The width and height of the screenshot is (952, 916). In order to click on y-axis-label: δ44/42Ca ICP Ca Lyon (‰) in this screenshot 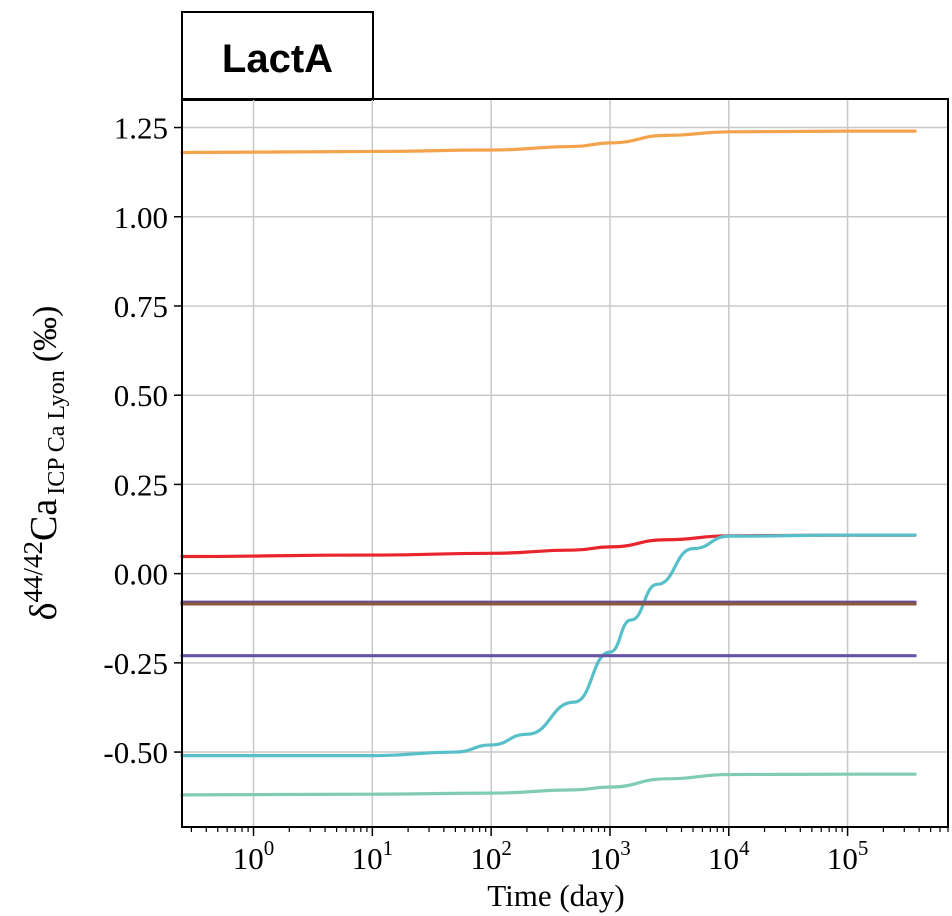, I will do `click(44, 463)`.